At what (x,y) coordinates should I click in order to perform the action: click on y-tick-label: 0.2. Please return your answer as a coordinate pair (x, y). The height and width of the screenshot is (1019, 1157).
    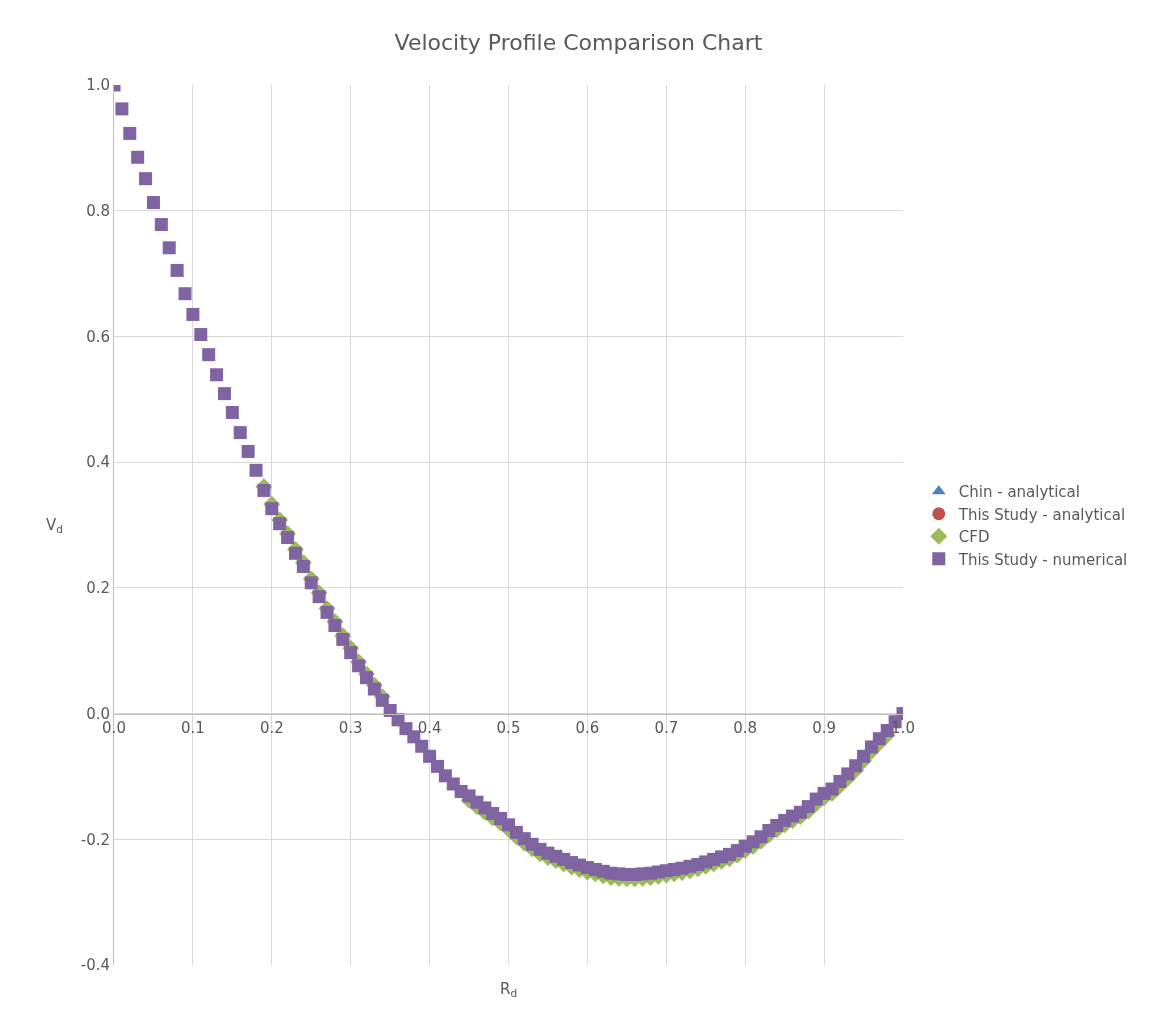
    Looking at the image, I should click on (98, 588).